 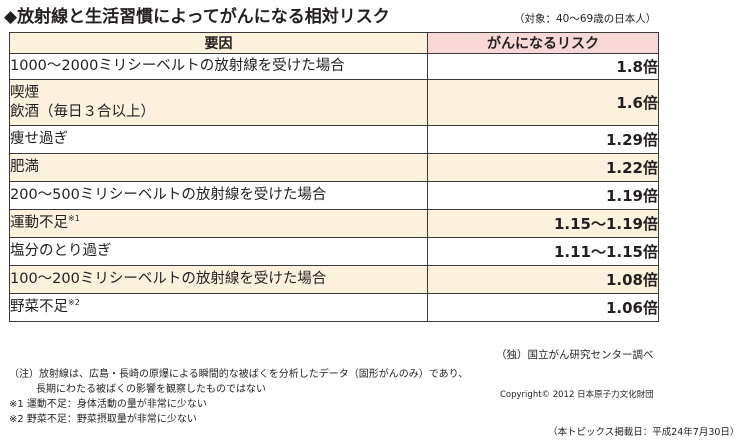 What do you see at coordinates (74, 303) in the screenshot?
I see `note-marker: ※2` at bounding box center [74, 303].